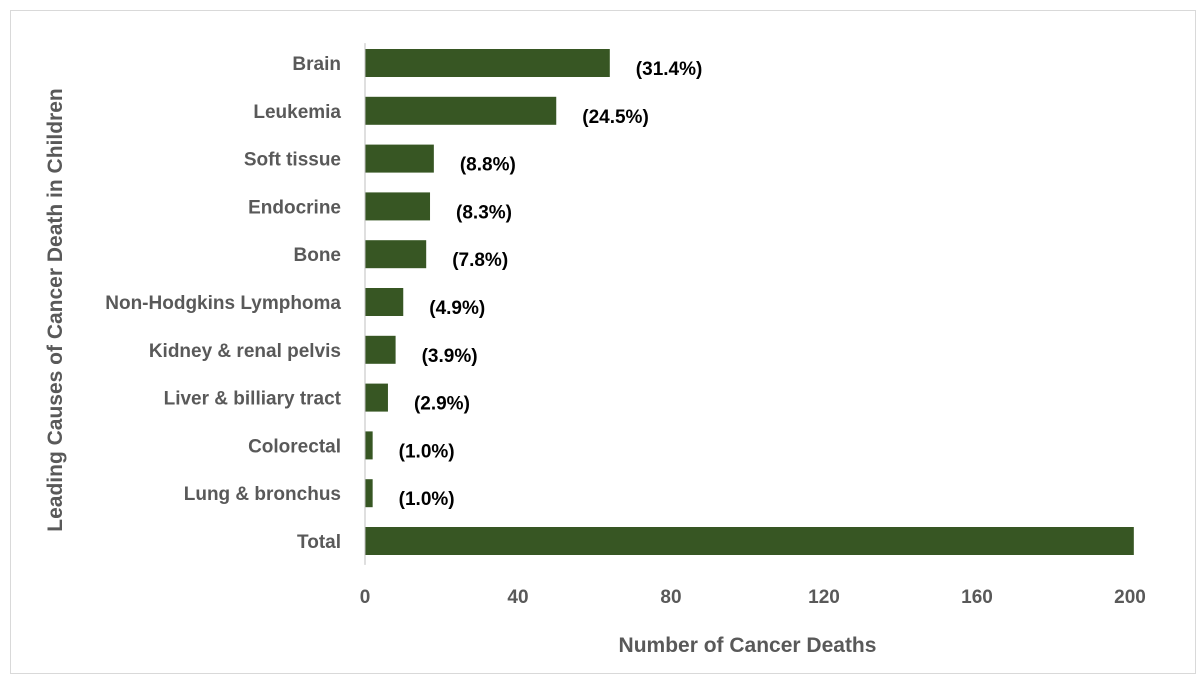 The width and height of the screenshot is (1198, 677). Describe the element at coordinates (262, 494) in the screenshot. I see `category-label: Lung & bronchus` at that location.